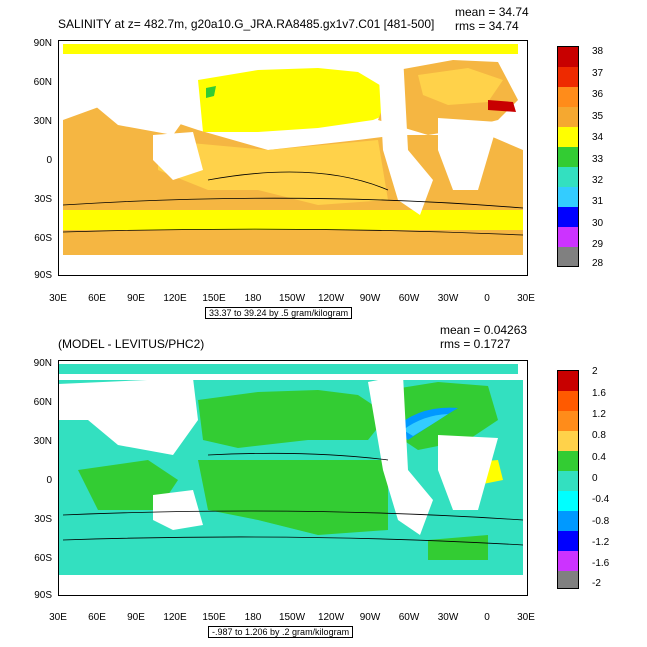 Image resolution: width=647 pixels, height=647 pixels. What do you see at coordinates (136, 617) in the screenshot?
I see `p2-lon: 90E` at bounding box center [136, 617].